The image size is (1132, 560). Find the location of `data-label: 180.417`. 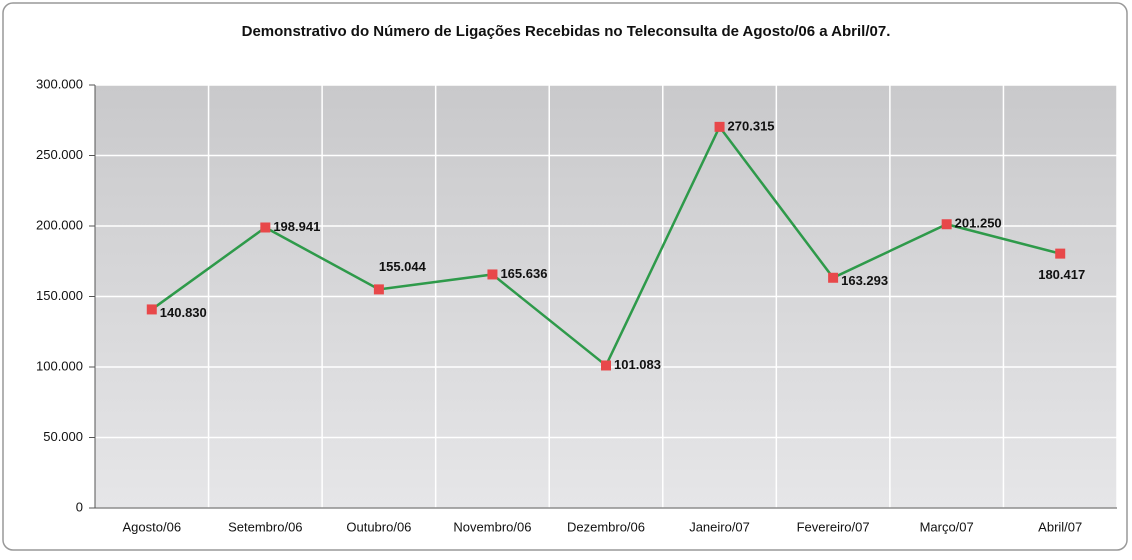

data-label: 180.417 is located at coordinates (1061, 274).